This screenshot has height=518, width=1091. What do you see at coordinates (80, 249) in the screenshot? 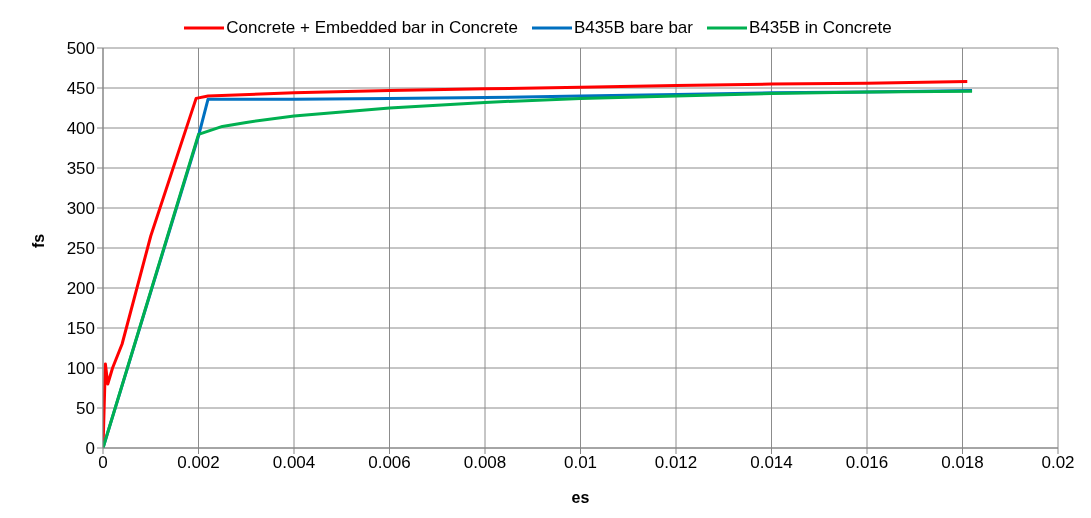
I see `y-tick-label: 250` at bounding box center [80, 249].